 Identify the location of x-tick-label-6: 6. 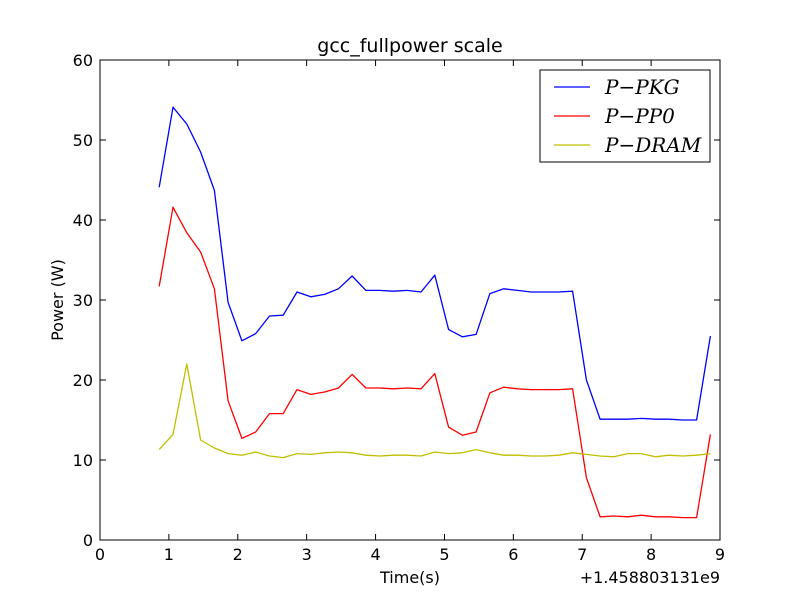
(513, 554).